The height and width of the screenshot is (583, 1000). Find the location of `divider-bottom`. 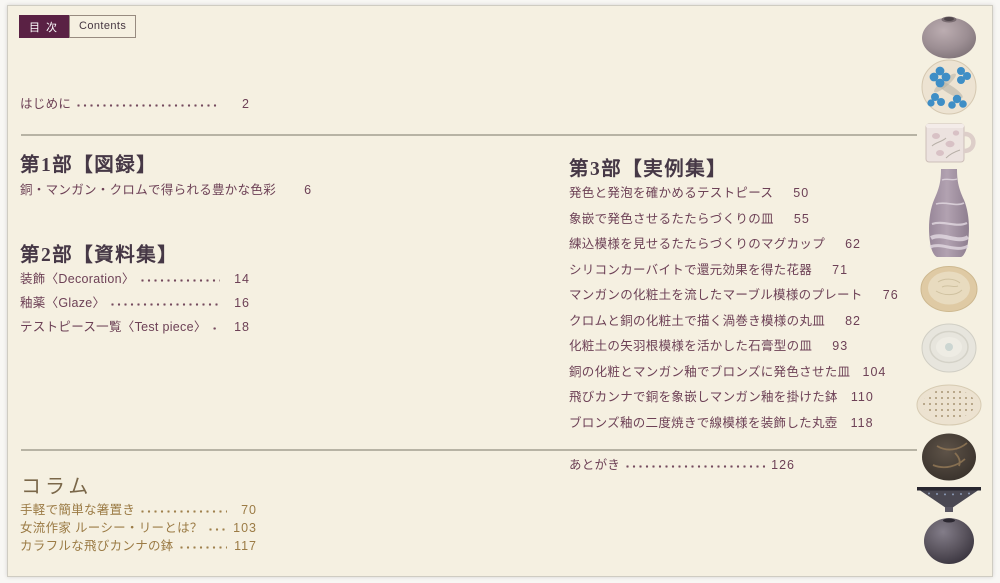

divider-bottom is located at coordinates (469, 450).